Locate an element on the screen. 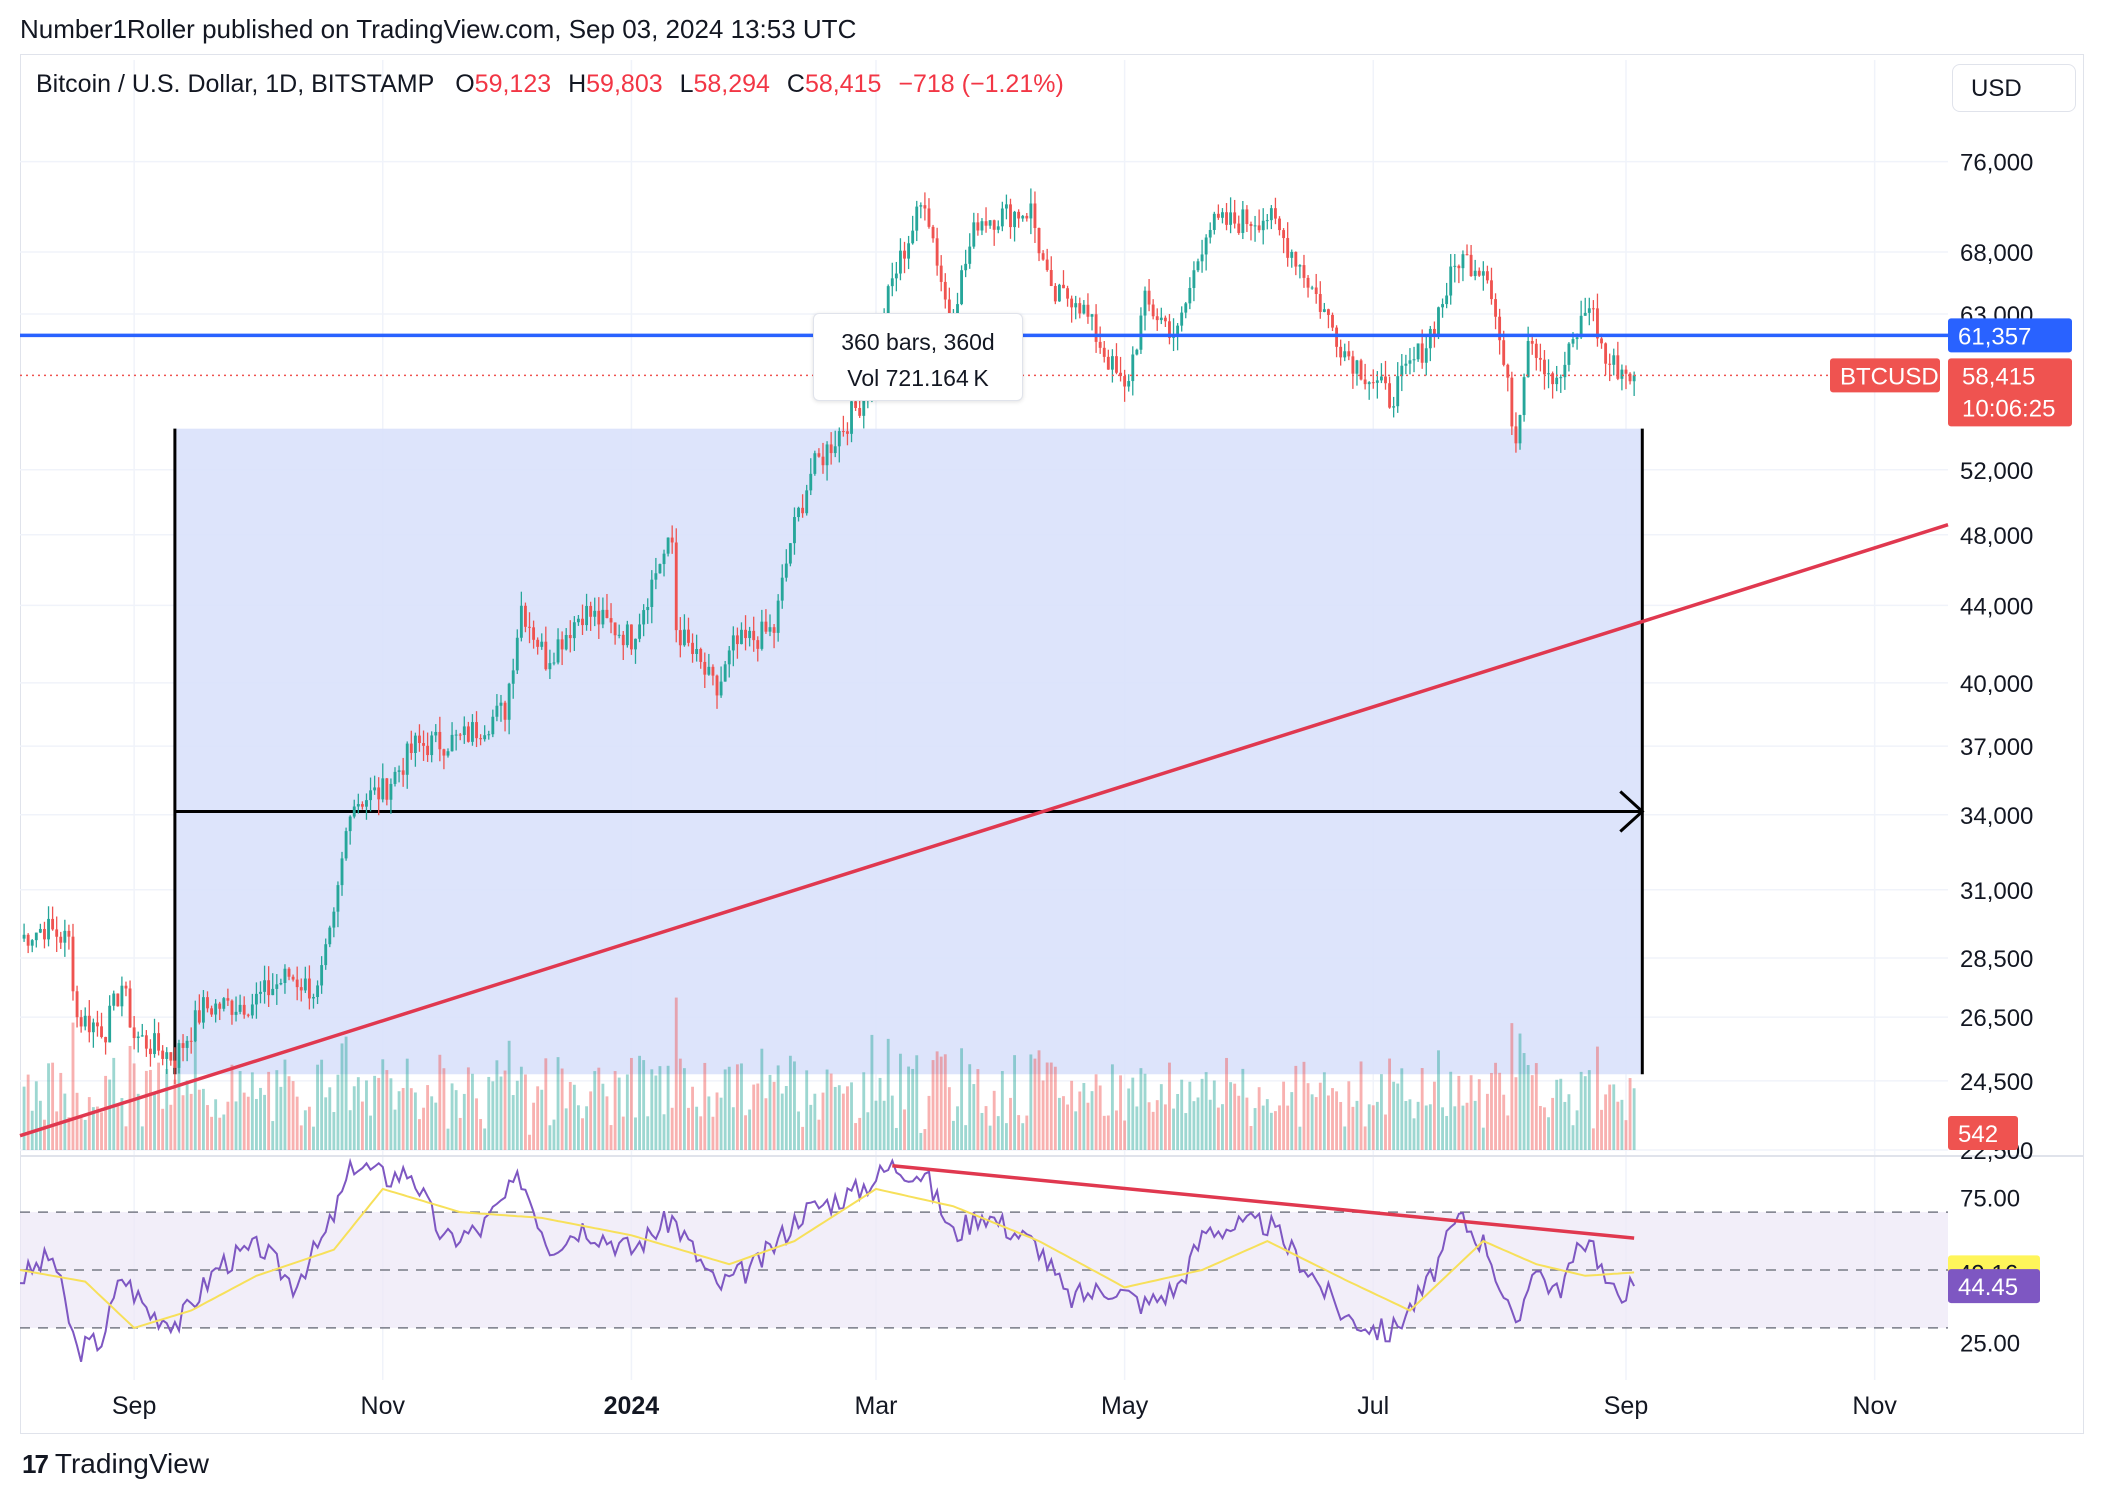 Image resolution: width=2108 pixels, height=1502 pixels. time-tick-label: Nov is located at coordinates (1874, 1406).